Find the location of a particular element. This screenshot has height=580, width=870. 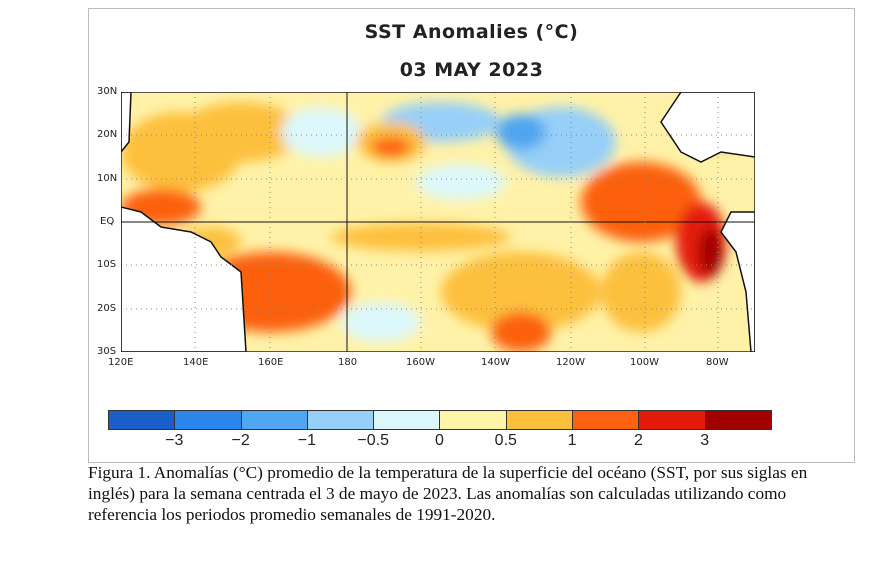

lat-tick: 10N is located at coordinates (107, 178).